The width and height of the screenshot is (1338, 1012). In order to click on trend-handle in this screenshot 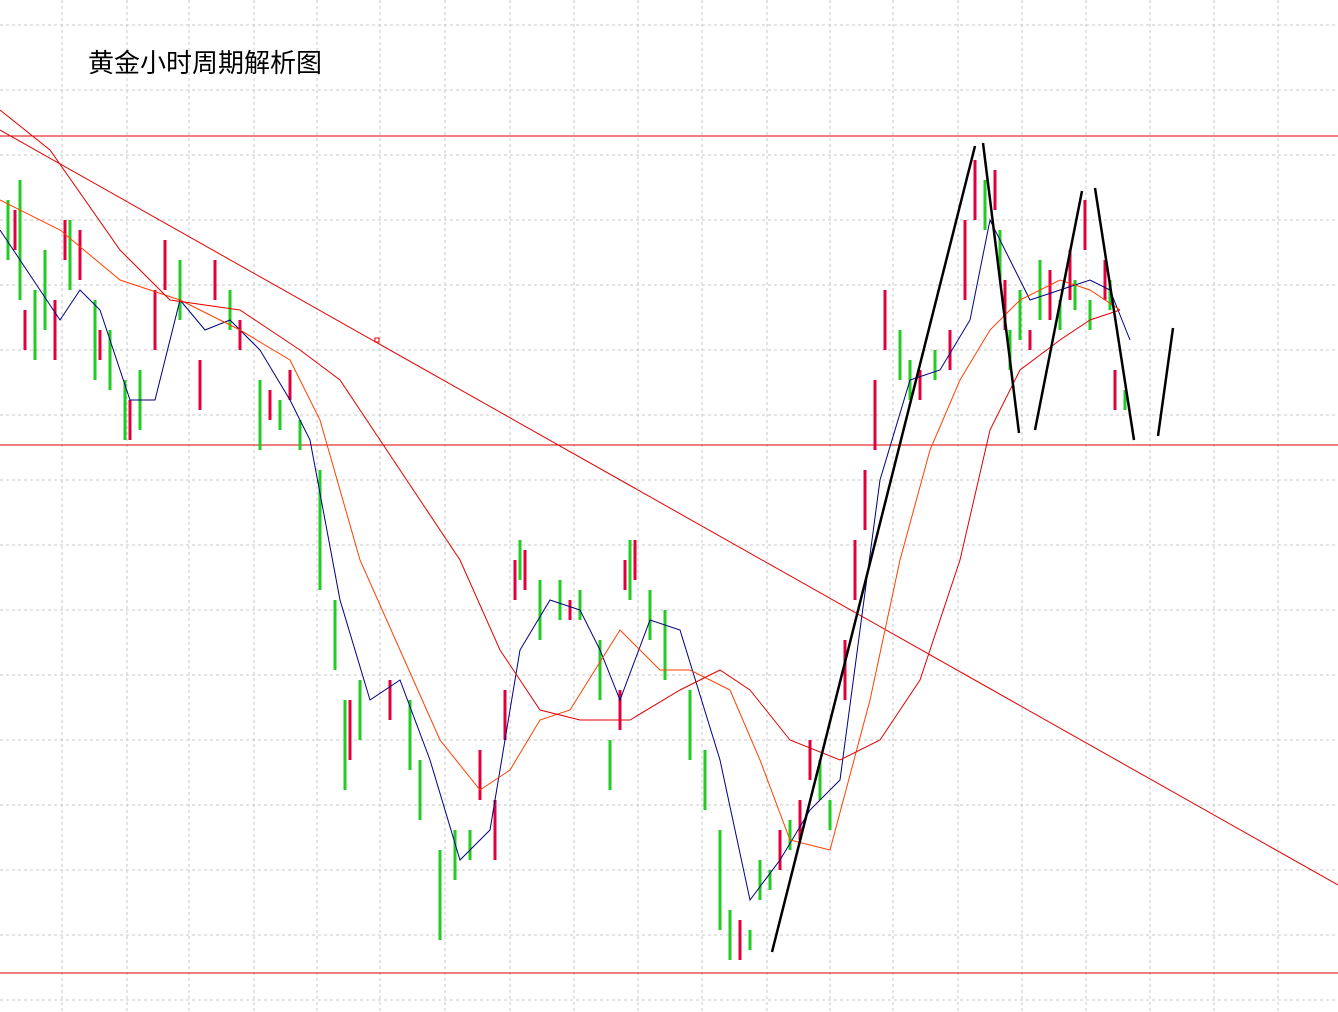, I will do `click(377, 340)`.